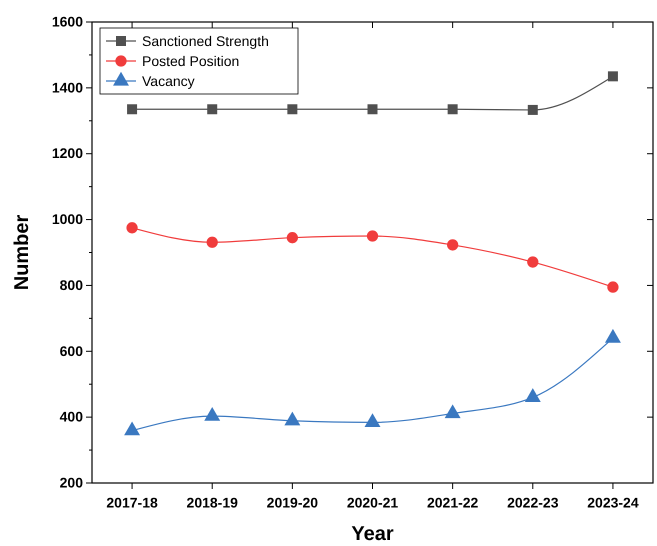 Image resolution: width=657 pixels, height=546 pixels. I want to click on x-tick-label: 2017-18, so click(132, 502).